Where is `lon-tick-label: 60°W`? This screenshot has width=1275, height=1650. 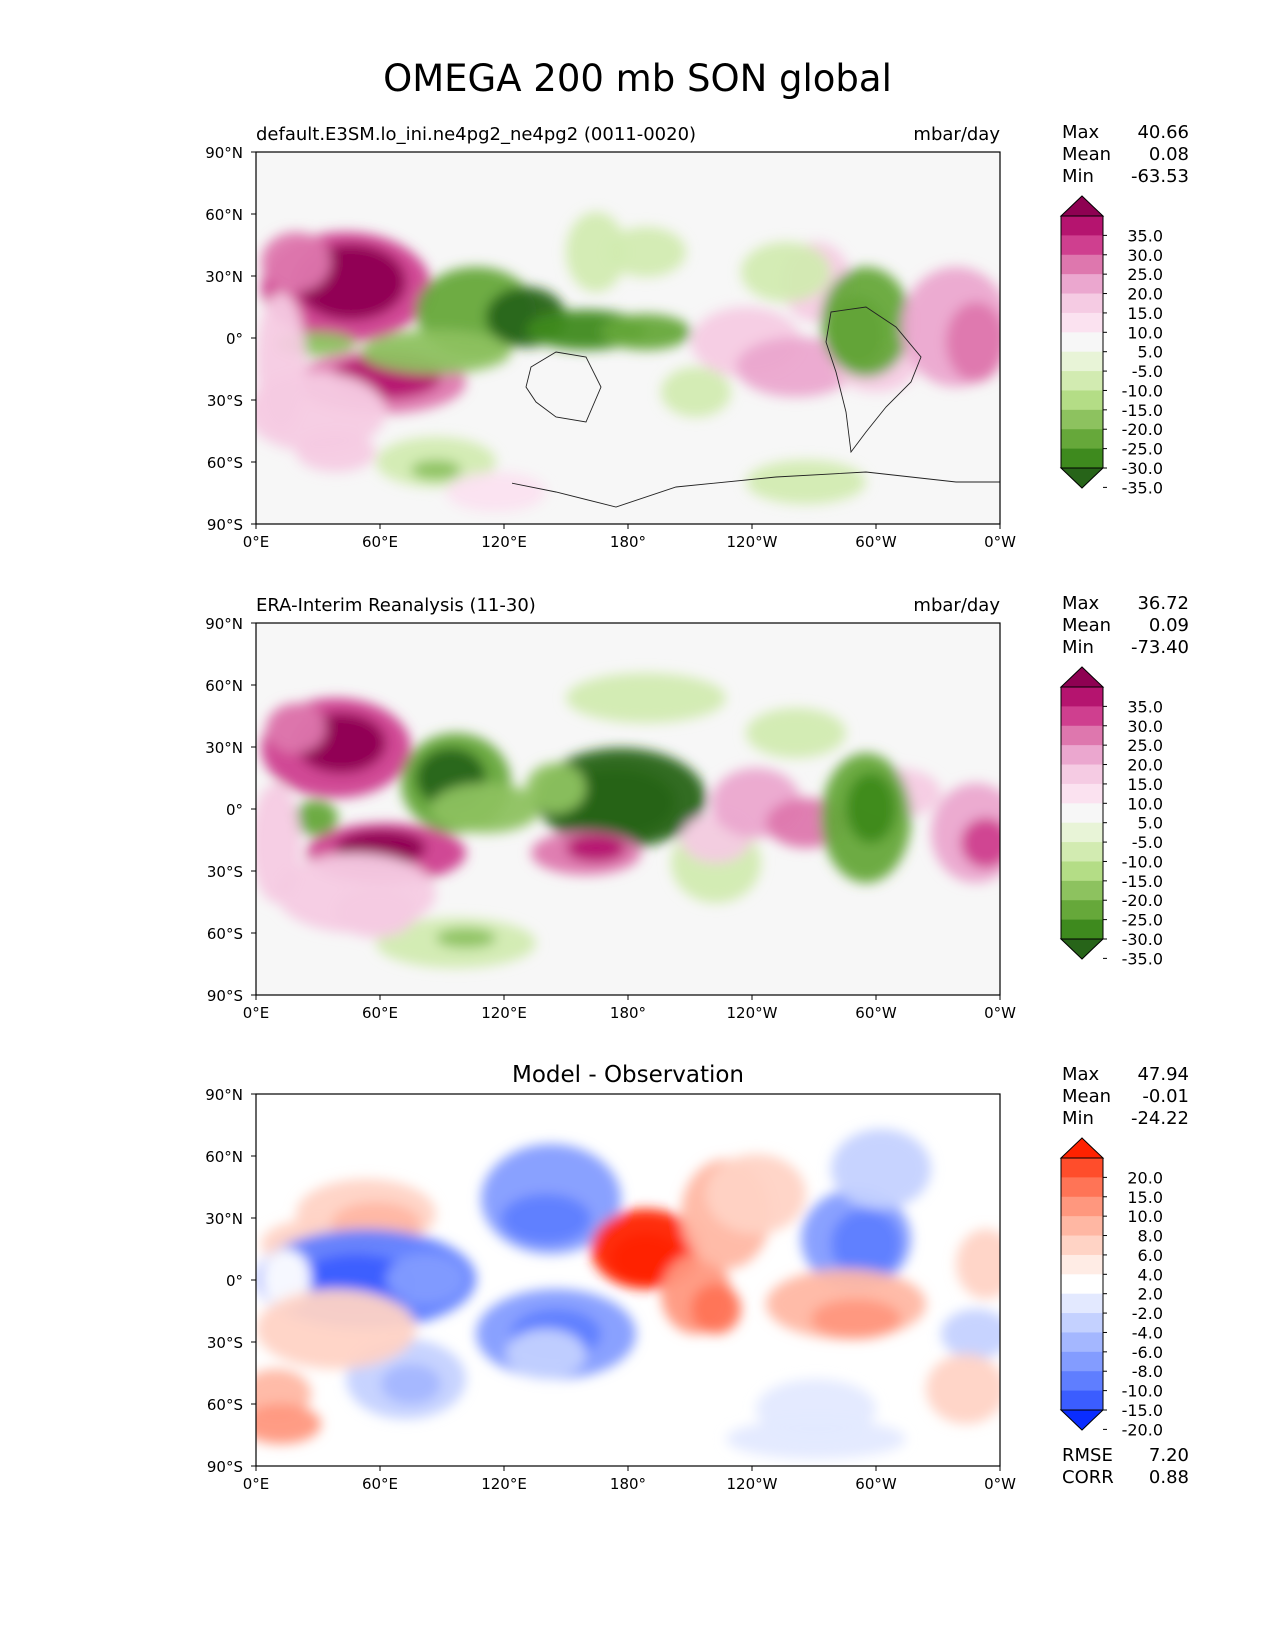
lon-tick-label: 60°W is located at coordinates (876, 1013).